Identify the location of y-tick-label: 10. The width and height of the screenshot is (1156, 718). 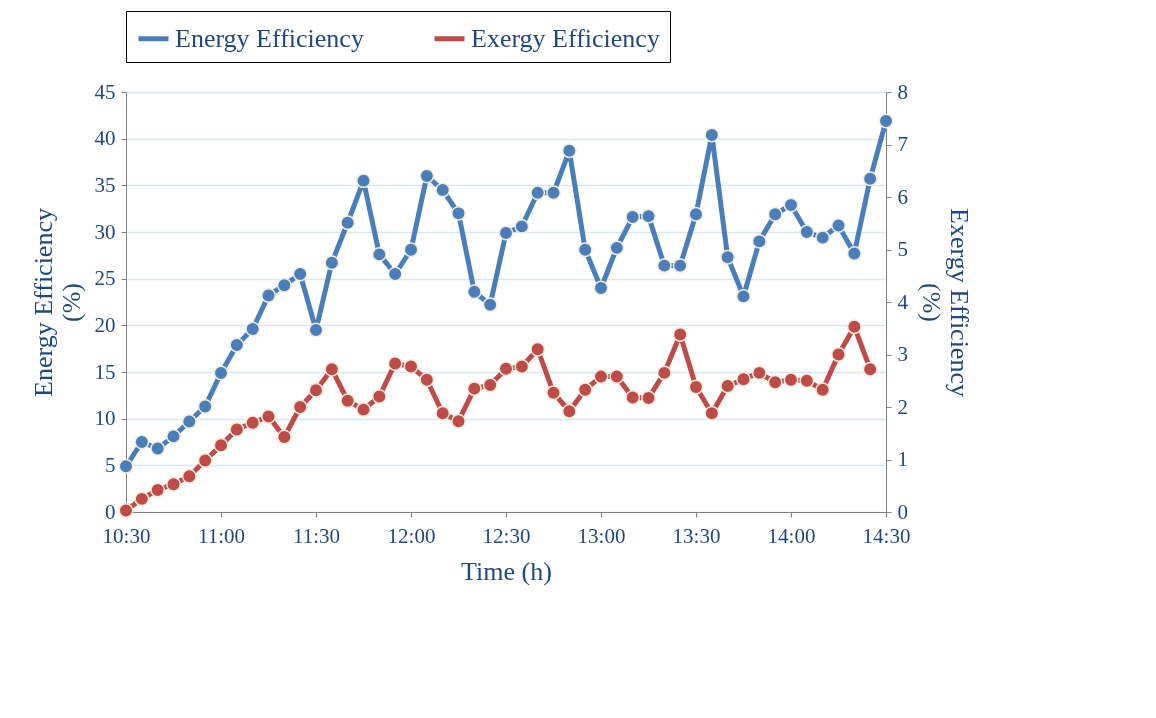
(105, 418).